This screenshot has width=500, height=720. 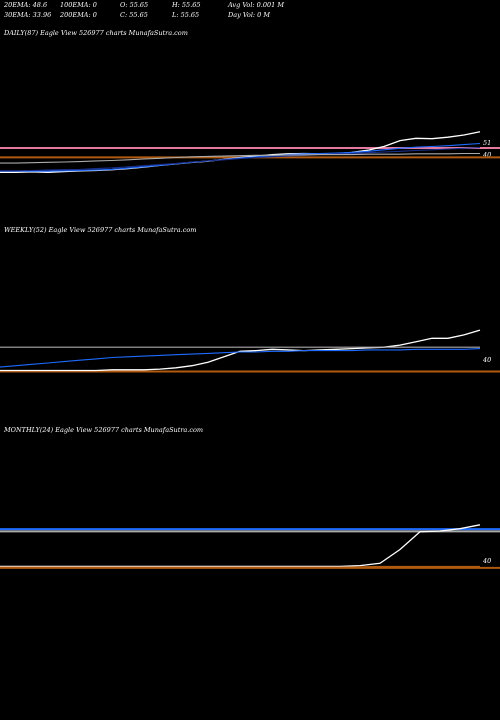 What do you see at coordinates (487, 360) in the screenshot?
I see `weekly-ylabel-40: 40` at bounding box center [487, 360].